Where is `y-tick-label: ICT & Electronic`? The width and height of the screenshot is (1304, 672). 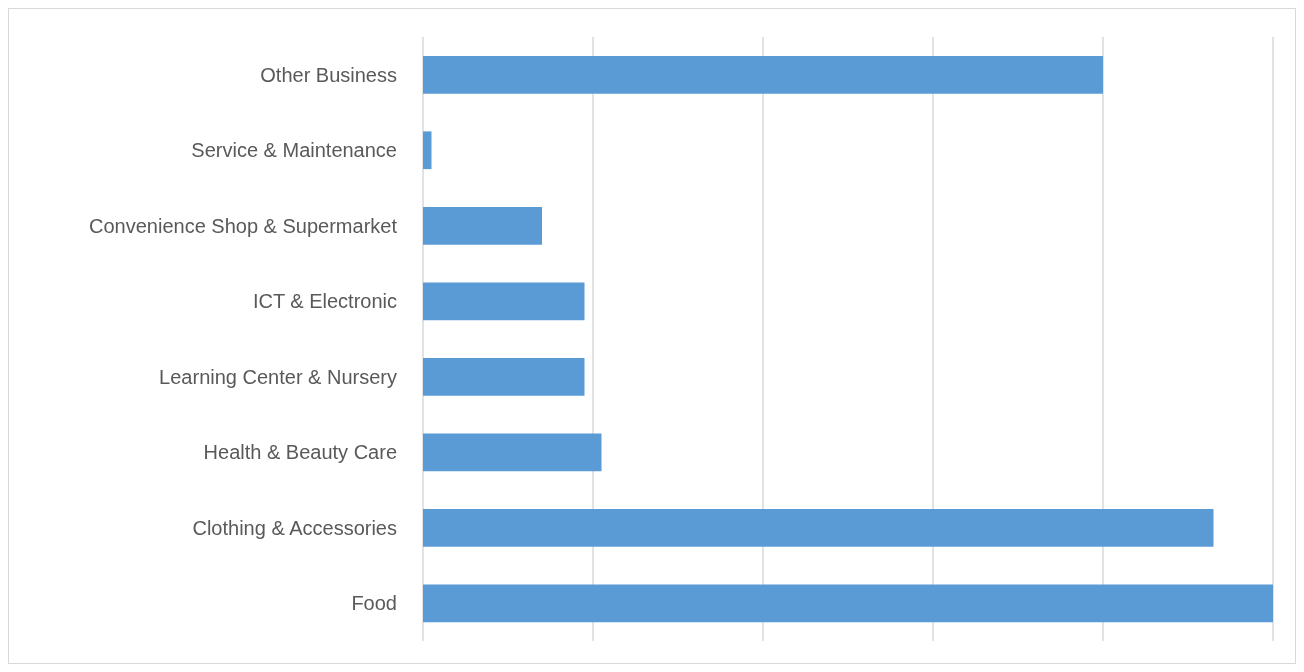
y-tick-label: ICT & Electronic is located at coordinates (324, 301).